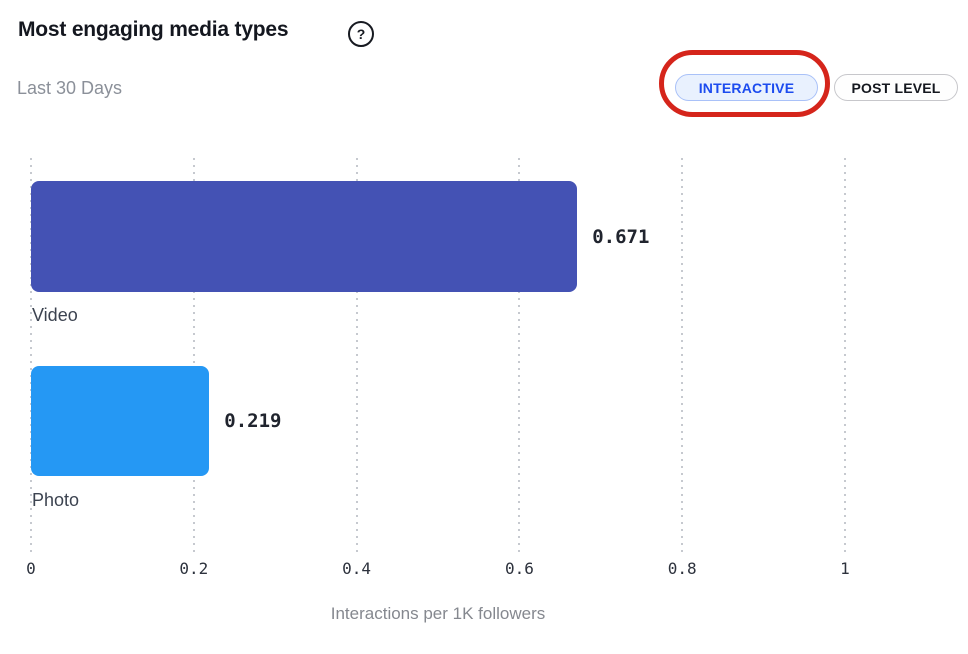 This screenshot has width=968, height=654. I want to click on category-label-photo: Photo, so click(56, 500).